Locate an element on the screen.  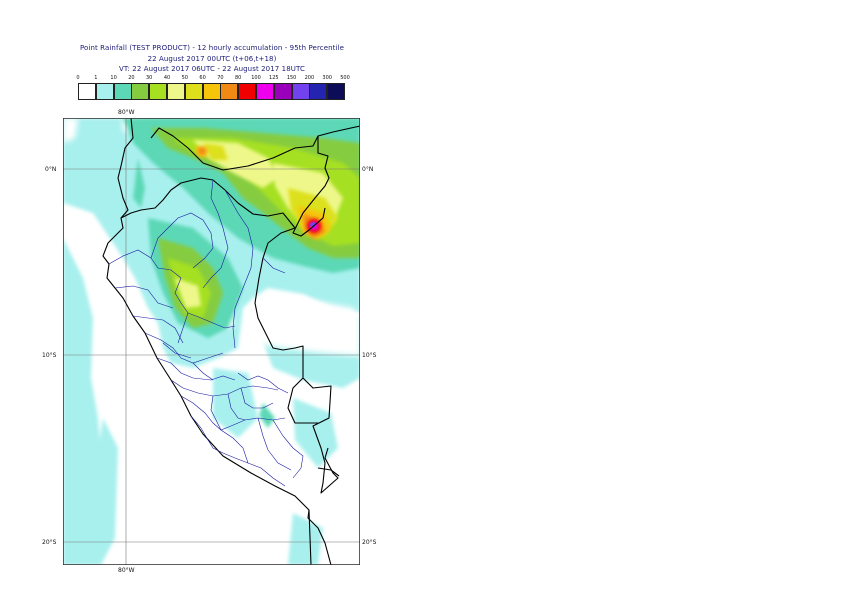
legend-threshold-label: 150 is located at coordinates (291, 78).